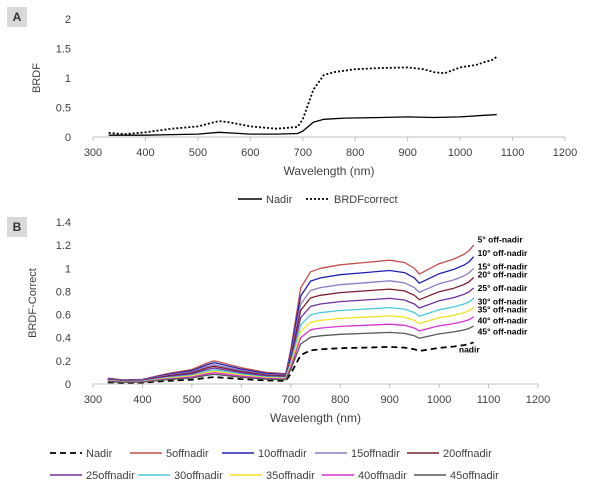 Image resolution: width=591 pixels, height=495 pixels. Describe the element at coordinates (303, 153) in the screenshot. I see `pa-x-tick-label: 700` at that location.